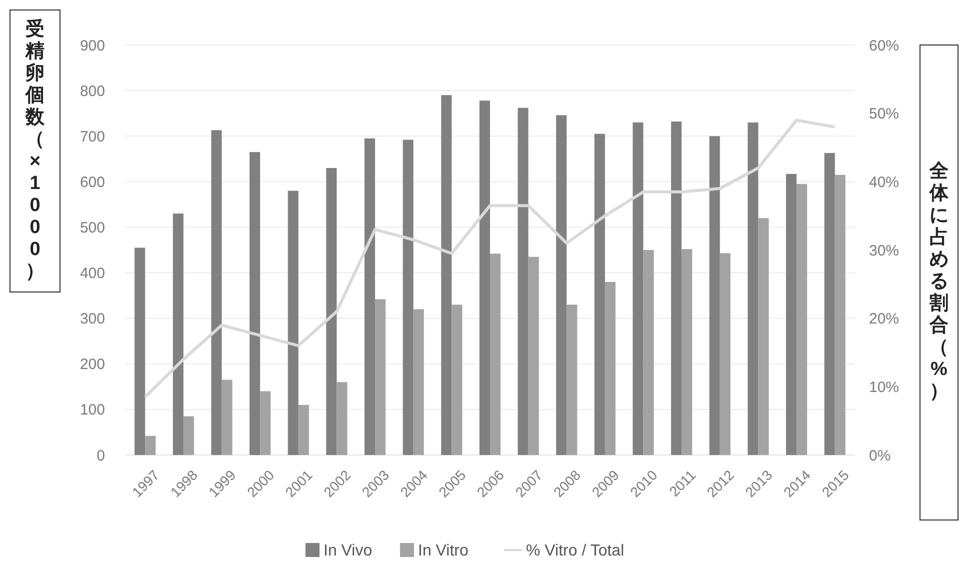  I want to click on y-tick-label: 300, so click(92, 319).